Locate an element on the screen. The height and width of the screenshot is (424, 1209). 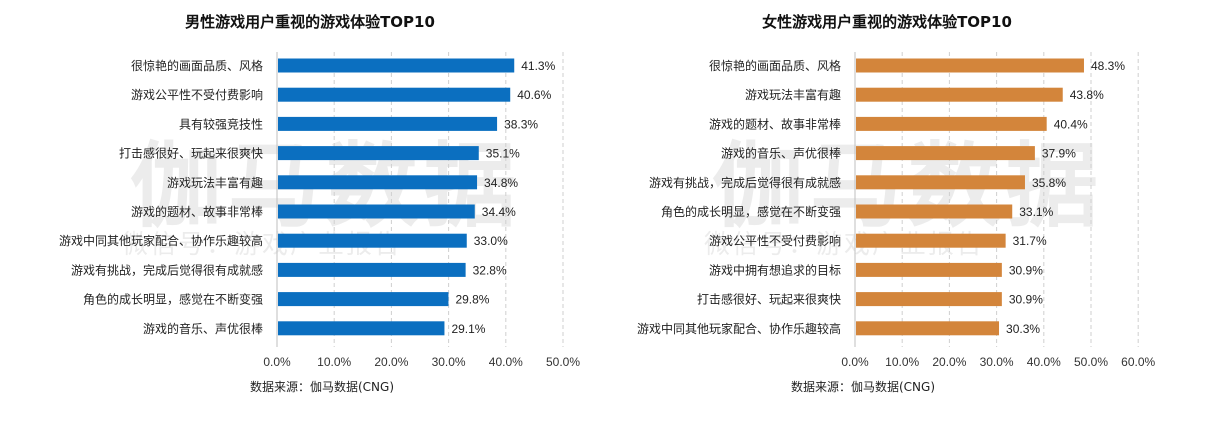
female-category-label: 打击感很好、玩起来很爽快 is located at coordinates (769, 299).